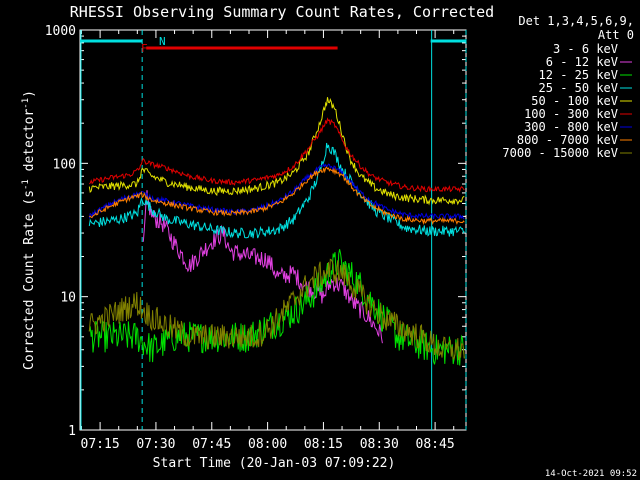 Image resolution: width=640 pixels, height=480 pixels. I want to click on legend-label: 25 - 50 keV, so click(578, 88).